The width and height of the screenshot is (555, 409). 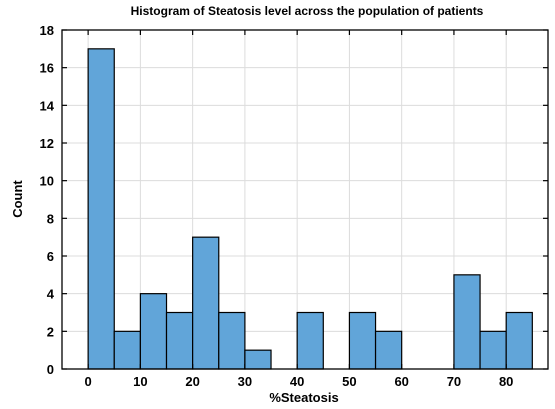 I want to click on y-tick-label: 10, so click(x=47, y=181).